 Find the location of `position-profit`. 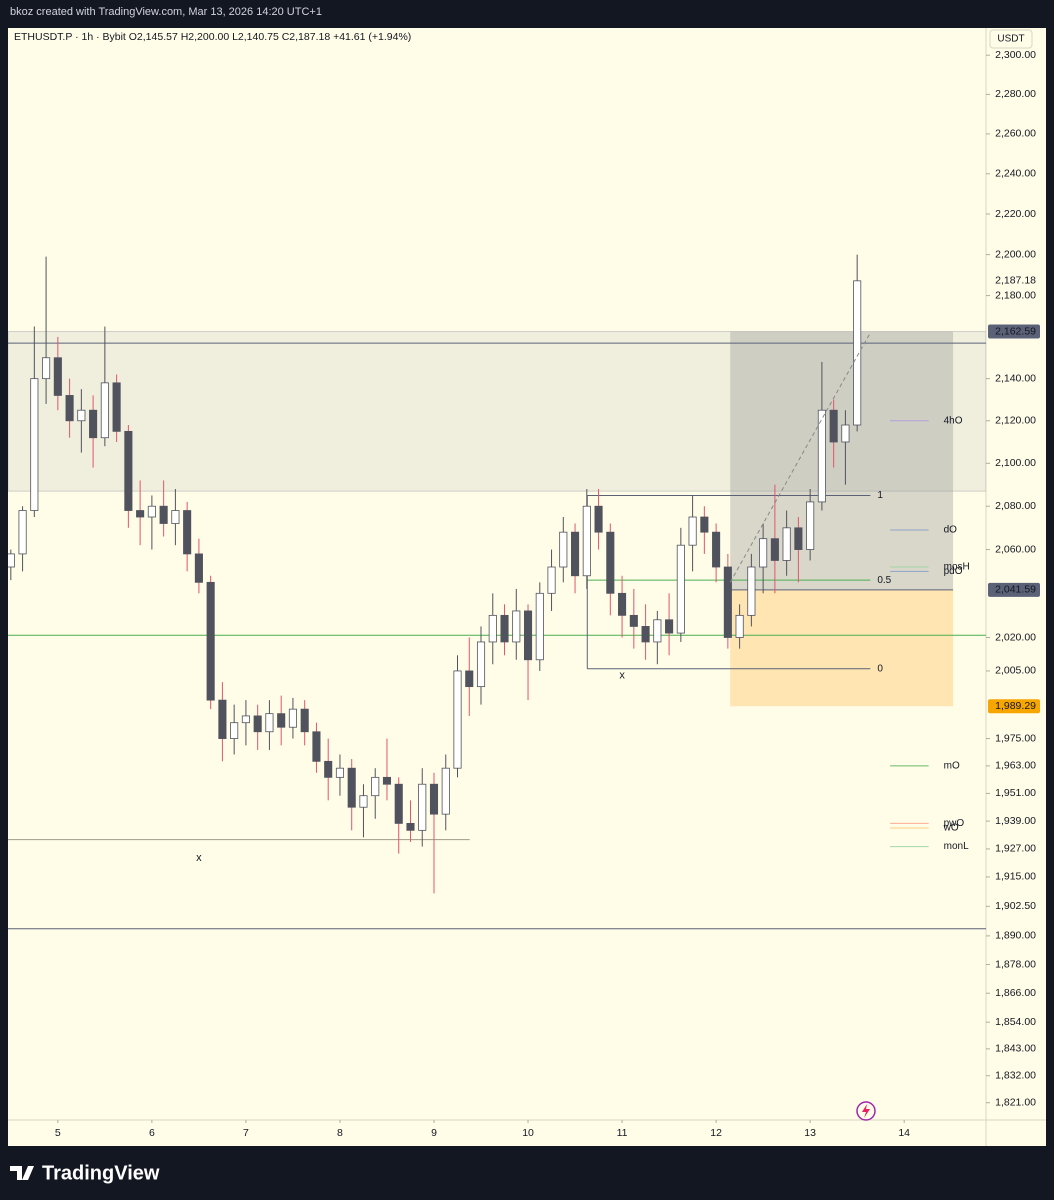

position-profit is located at coordinates (842, 460).